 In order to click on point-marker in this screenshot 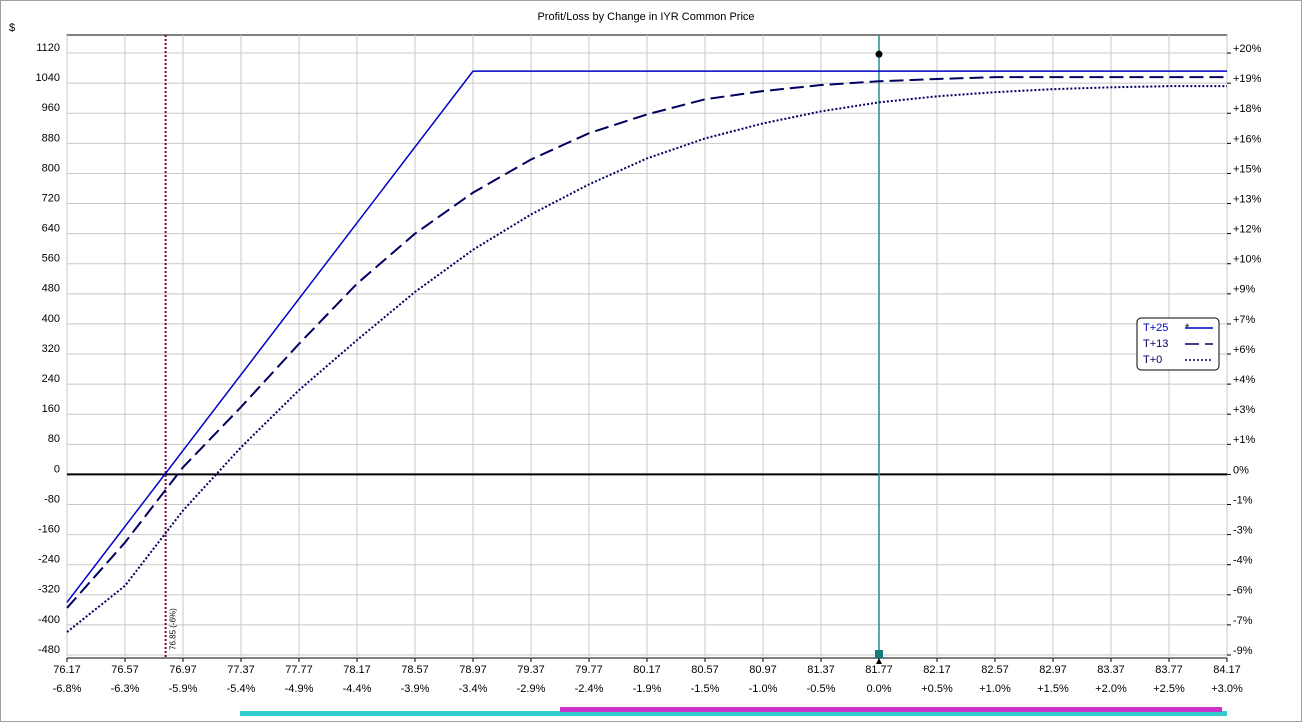, I will do `click(879, 54)`.